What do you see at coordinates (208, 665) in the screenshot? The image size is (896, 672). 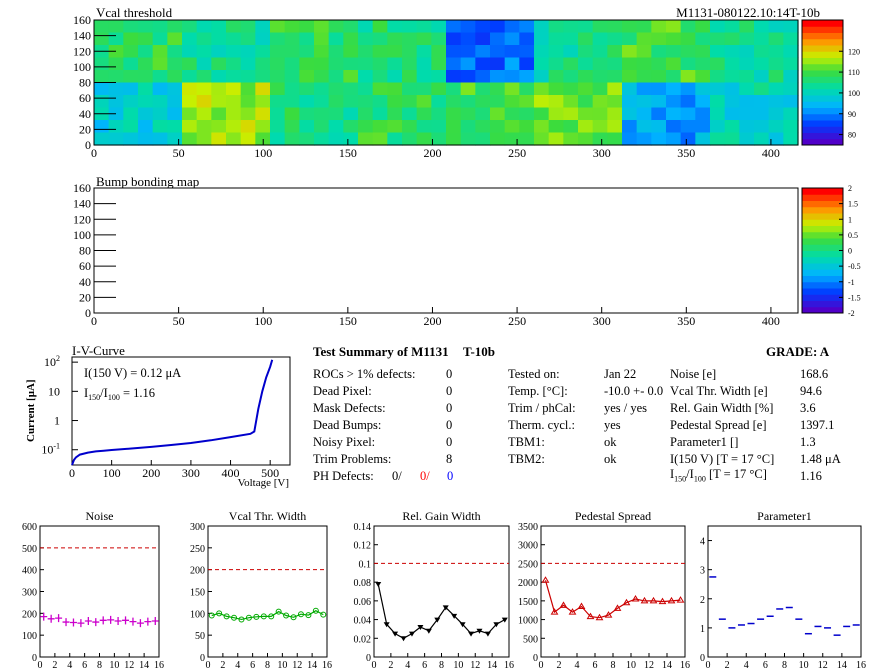 I see `x-tick-label: 0` at bounding box center [208, 665].